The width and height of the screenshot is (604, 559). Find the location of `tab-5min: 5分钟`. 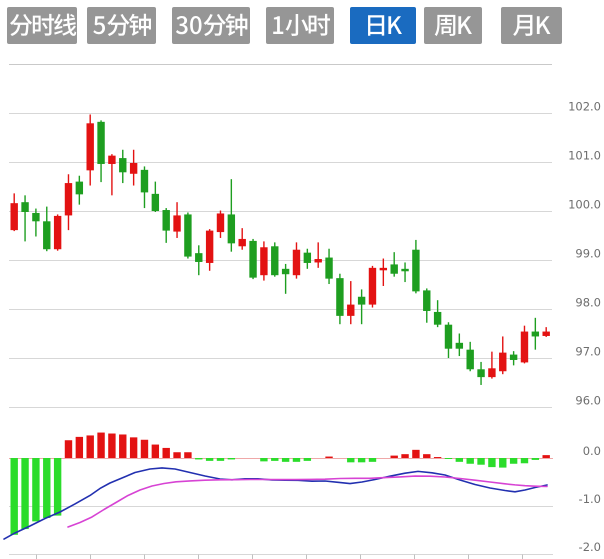

tab-5min: 5分钟 is located at coordinates (121, 25).